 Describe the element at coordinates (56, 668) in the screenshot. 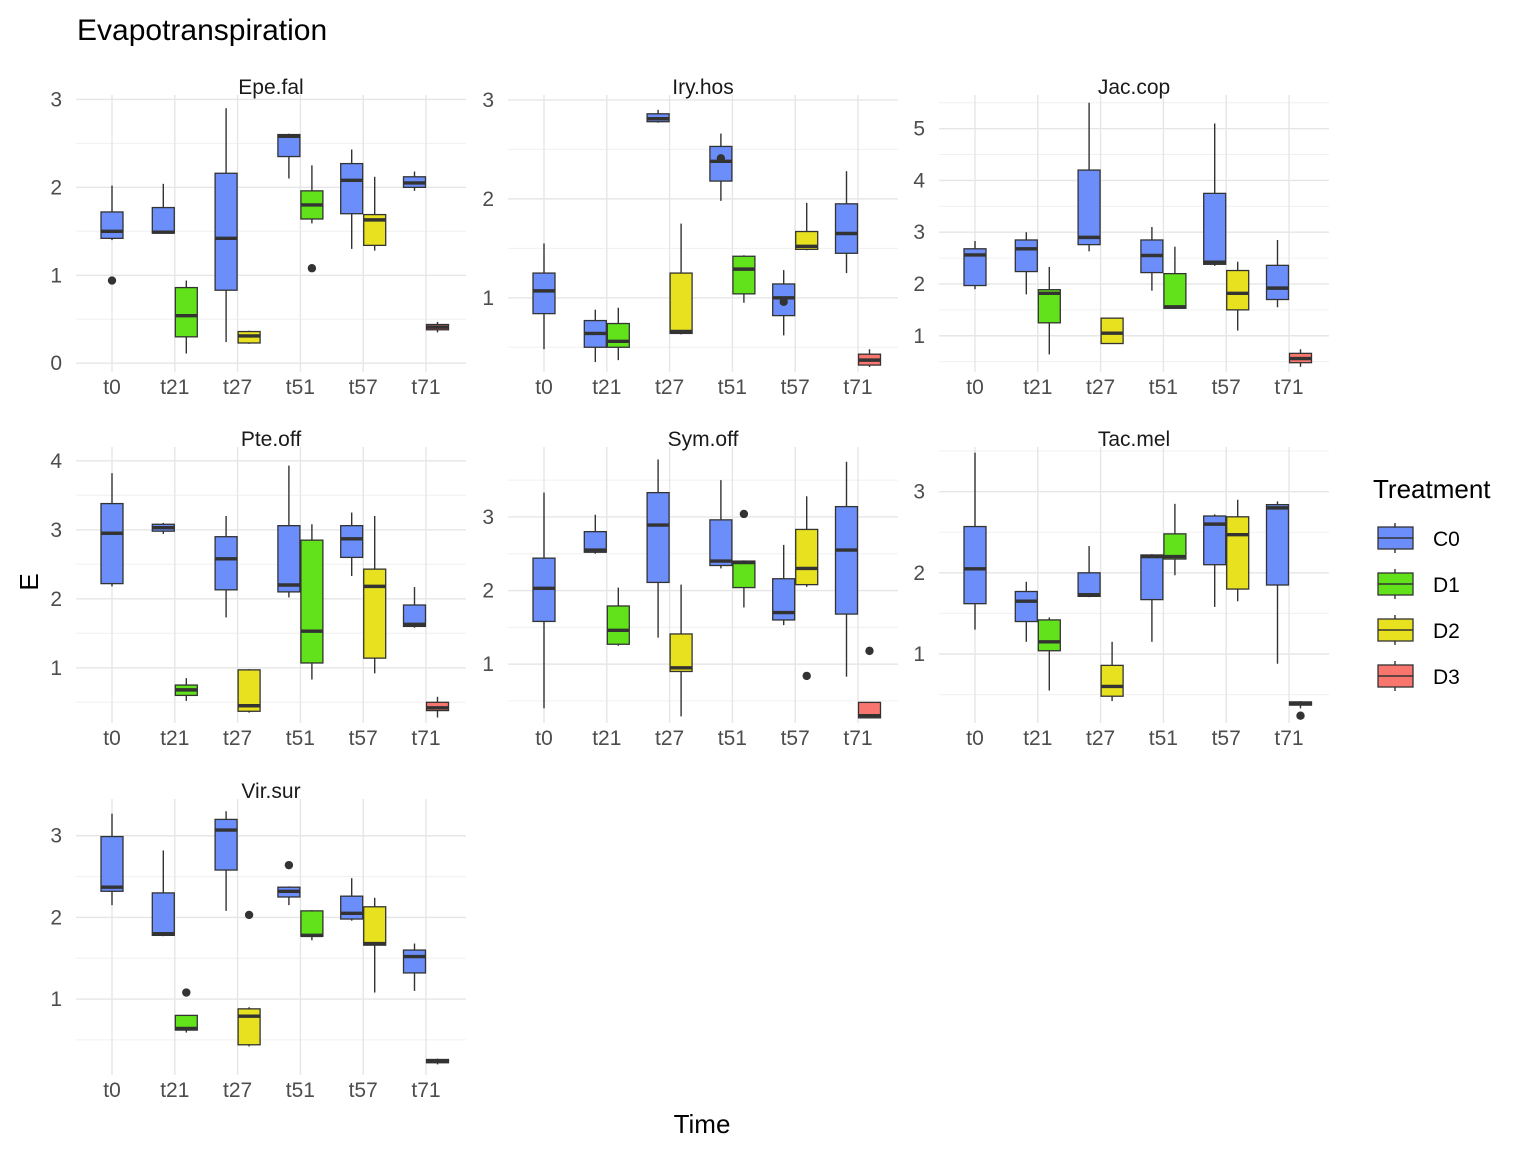

I see `y-tick-label: 1` at that location.